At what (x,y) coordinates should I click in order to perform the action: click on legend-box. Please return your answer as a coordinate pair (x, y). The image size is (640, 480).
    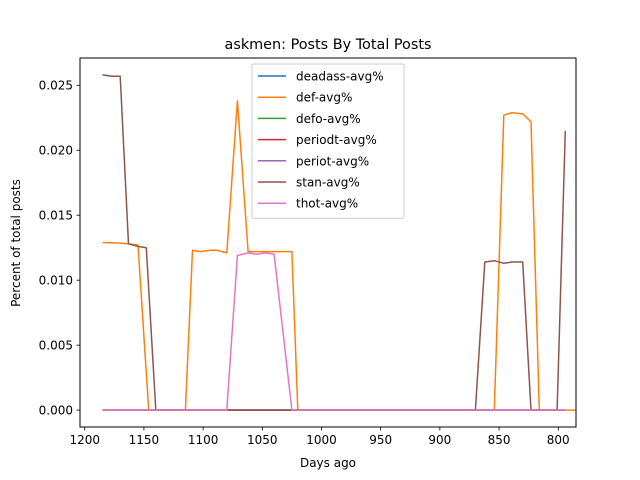
    Looking at the image, I should click on (328, 141).